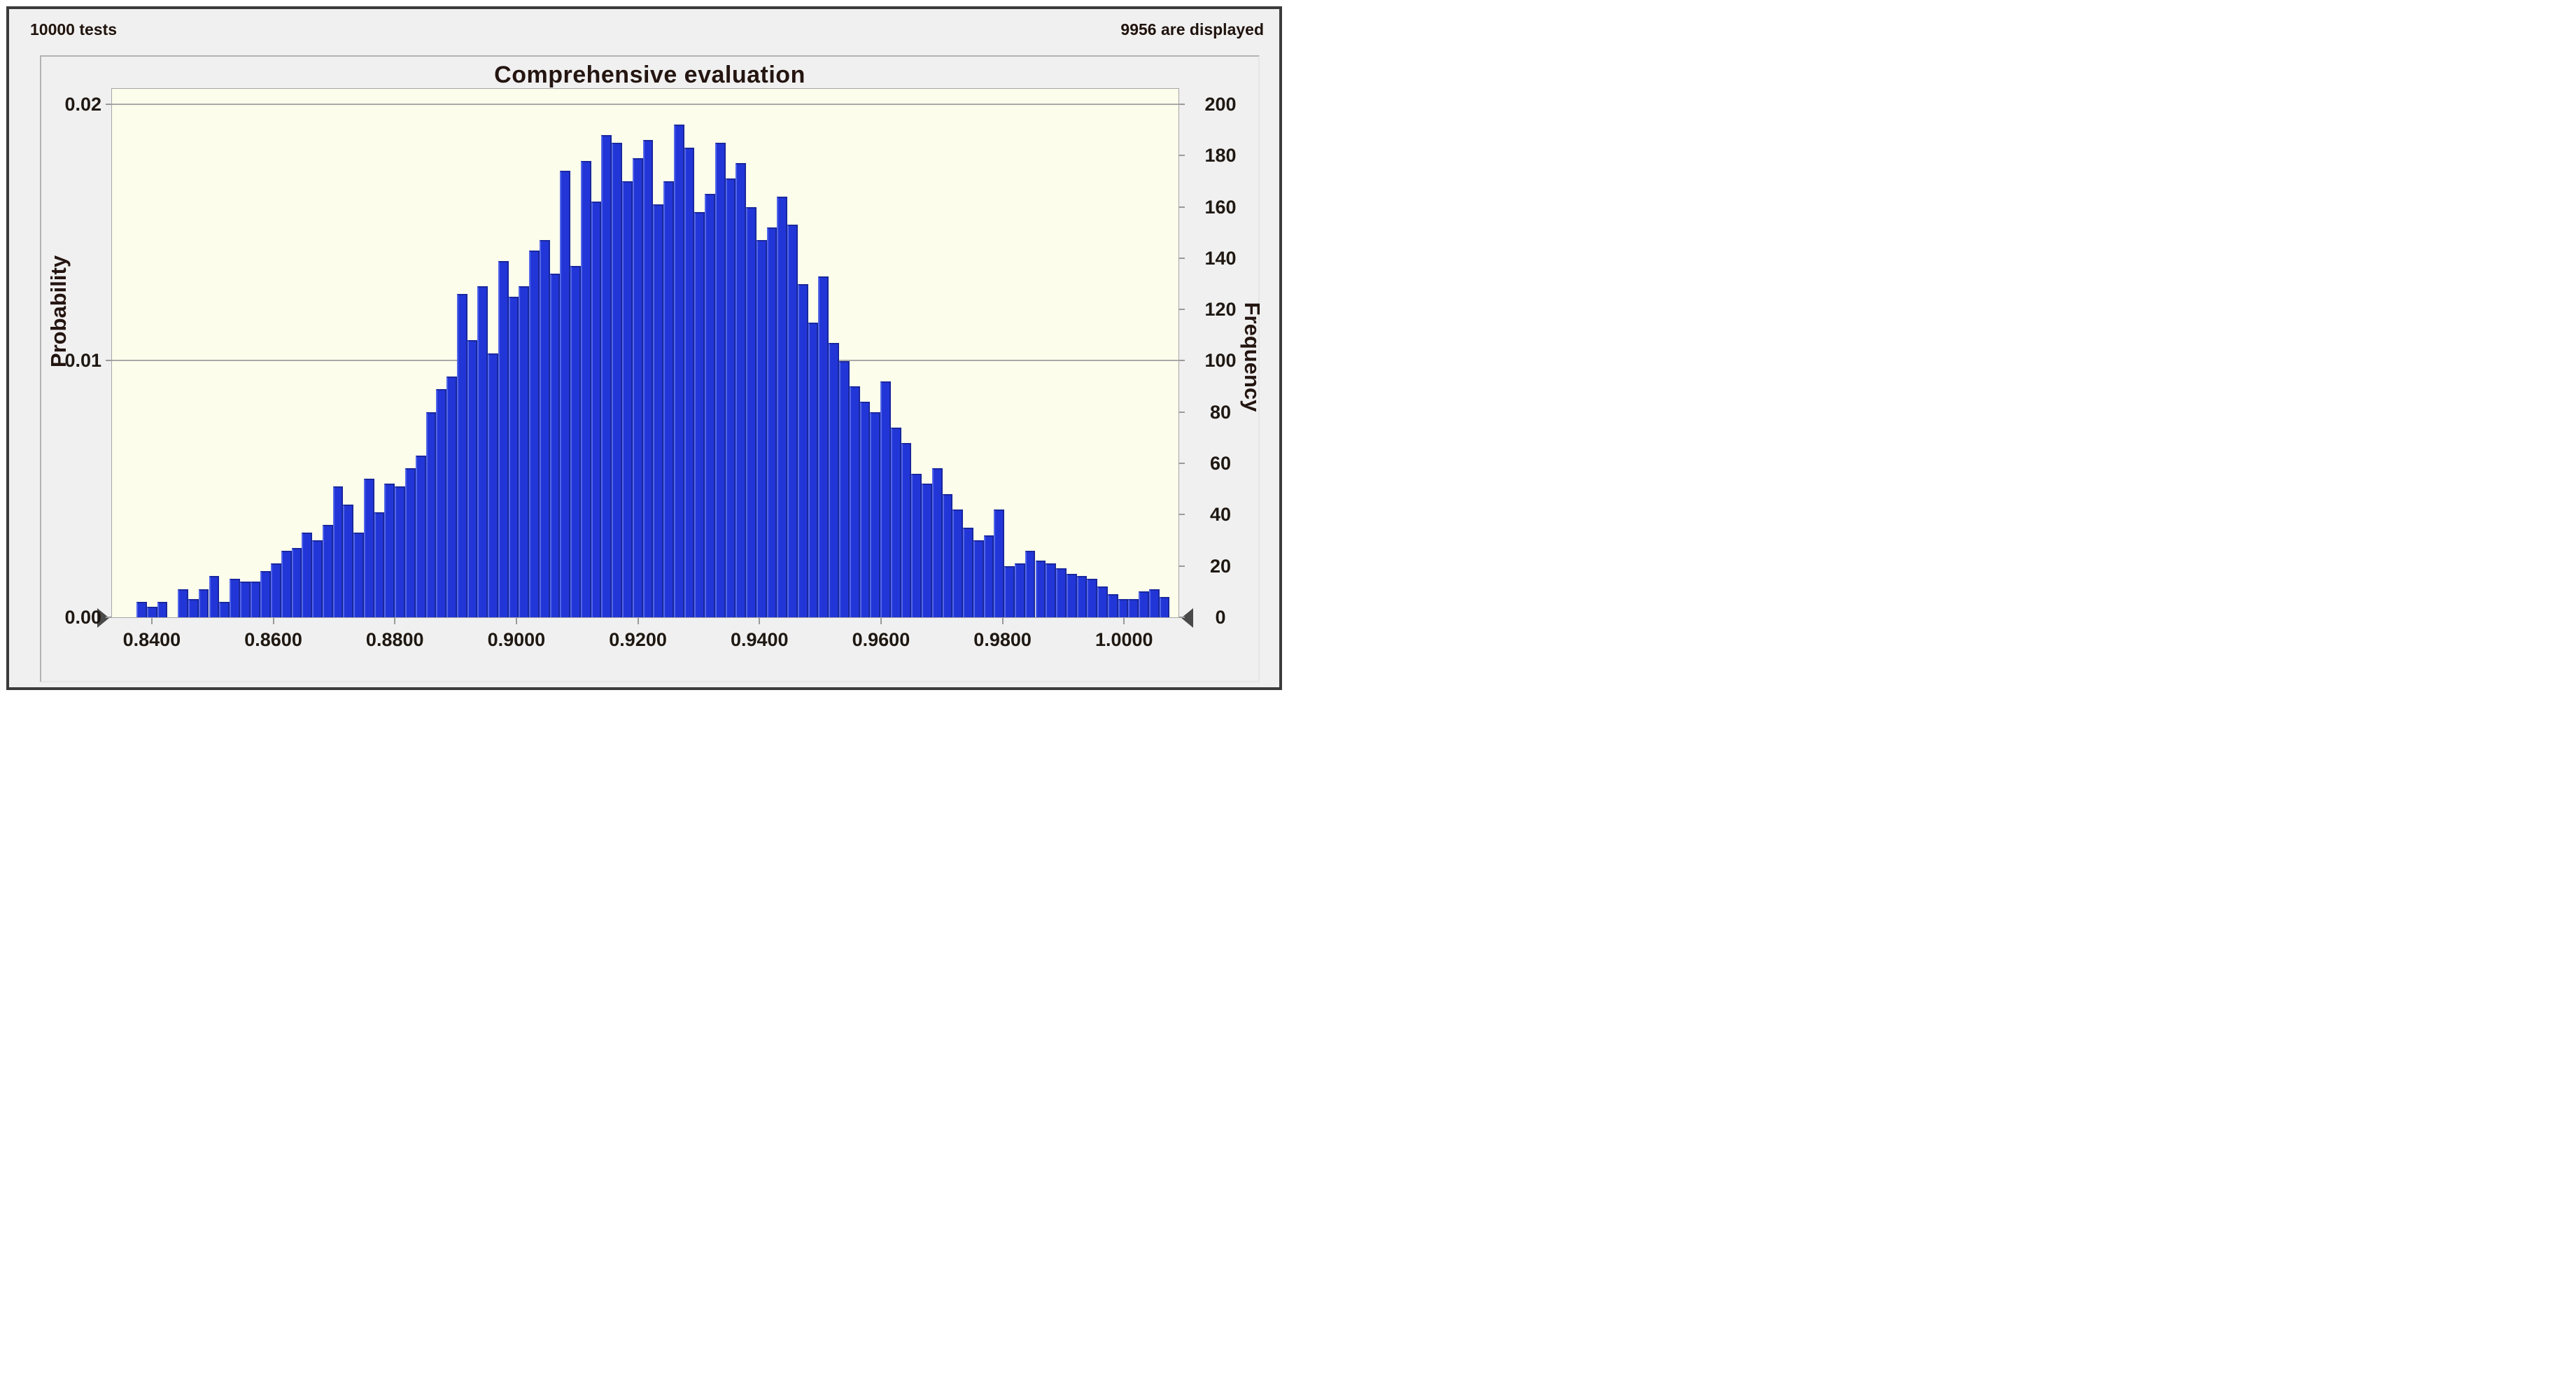 This screenshot has height=1392, width=2576. Describe the element at coordinates (1220, 207) in the screenshot. I see `y-right-tick-label: 160` at that location.